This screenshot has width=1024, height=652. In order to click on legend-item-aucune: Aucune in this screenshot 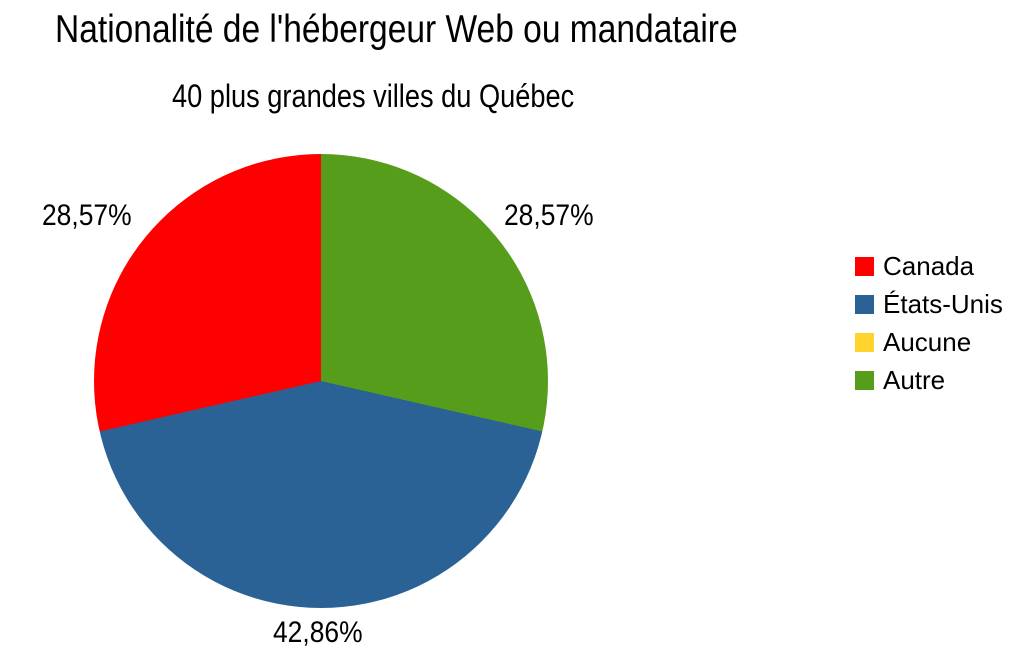, I will do `click(929, 342)`.